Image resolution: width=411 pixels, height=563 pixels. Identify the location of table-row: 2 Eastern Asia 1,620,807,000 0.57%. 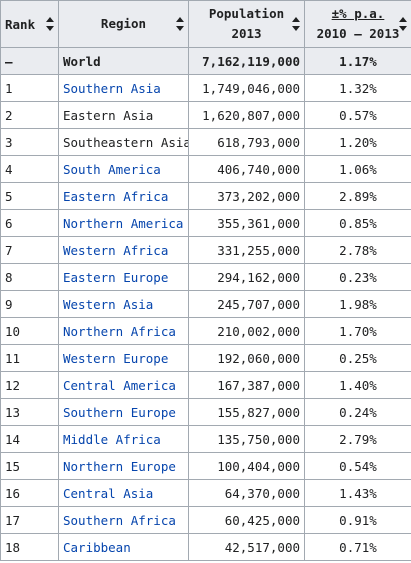
(205, 115).